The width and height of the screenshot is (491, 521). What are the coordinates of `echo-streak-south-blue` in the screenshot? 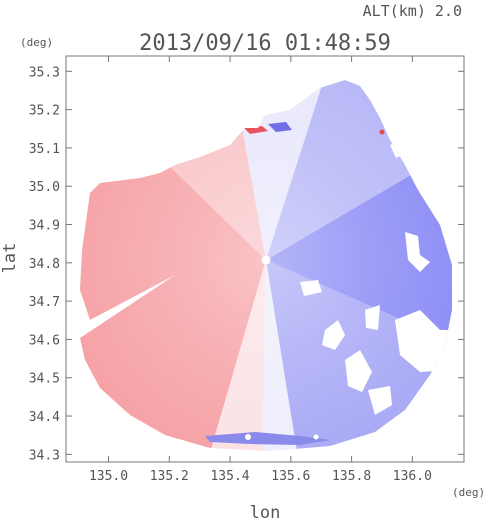 It's located at (267, 438).